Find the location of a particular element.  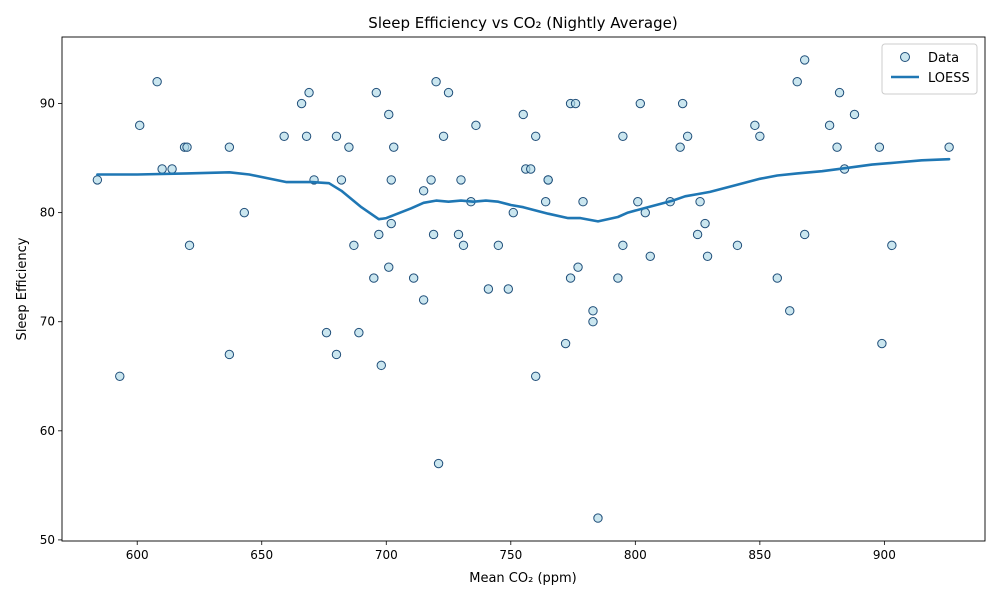

y-tick-label: 70 is located at coordinates (47, 322).